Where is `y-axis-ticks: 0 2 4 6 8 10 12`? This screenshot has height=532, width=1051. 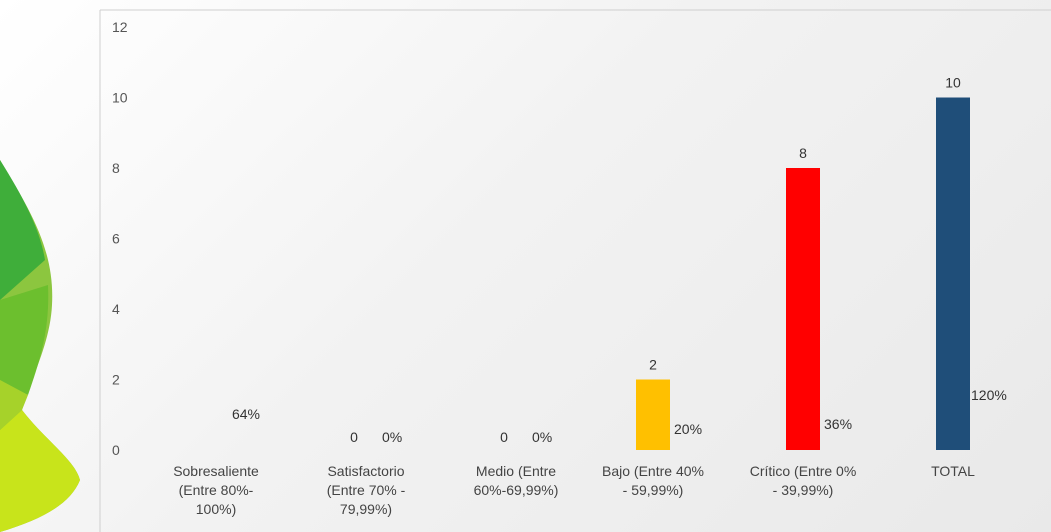
y-axis-ticks: 0 2 4 6 8 10 12 is located at coordinates (120, 238).